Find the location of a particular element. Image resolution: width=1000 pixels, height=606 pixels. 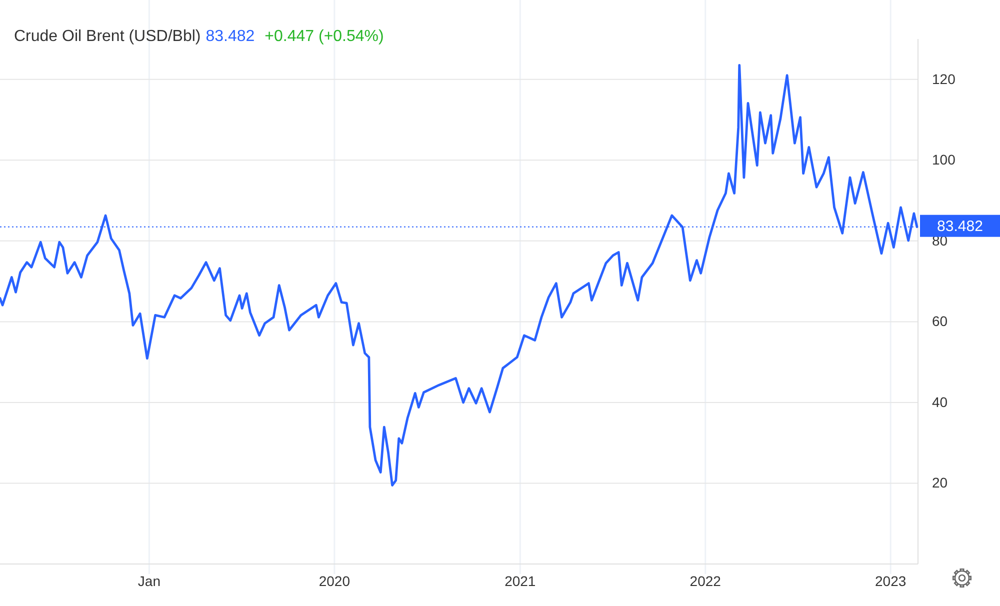

x-tick-label: 2021 is located at coordinates (520, 580).